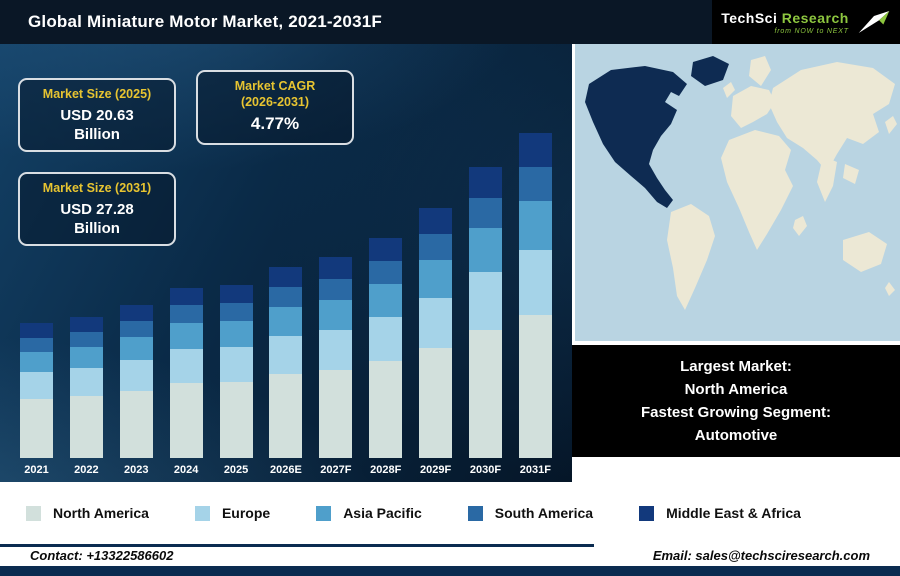 The image size is (900, 576). What do you see at coordinates (736, 412) in the screenshot?
I see `fastest-segment-label: Fastest Growing Segment:` at bounding box center [736, 412].